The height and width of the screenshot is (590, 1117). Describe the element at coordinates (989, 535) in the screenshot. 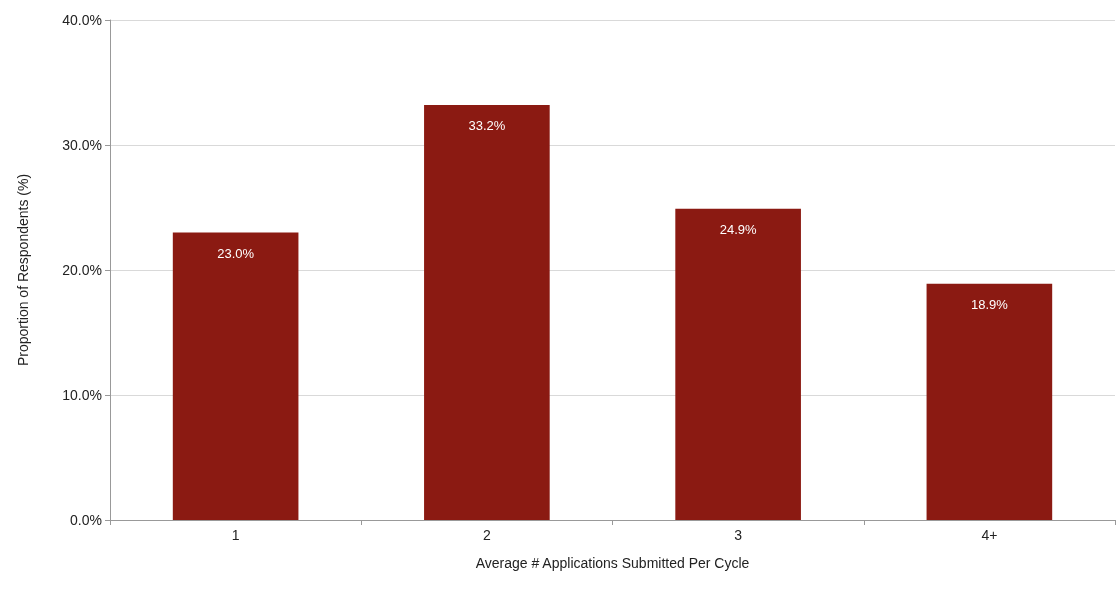

I see `x-tick-label: 4+` at that location.